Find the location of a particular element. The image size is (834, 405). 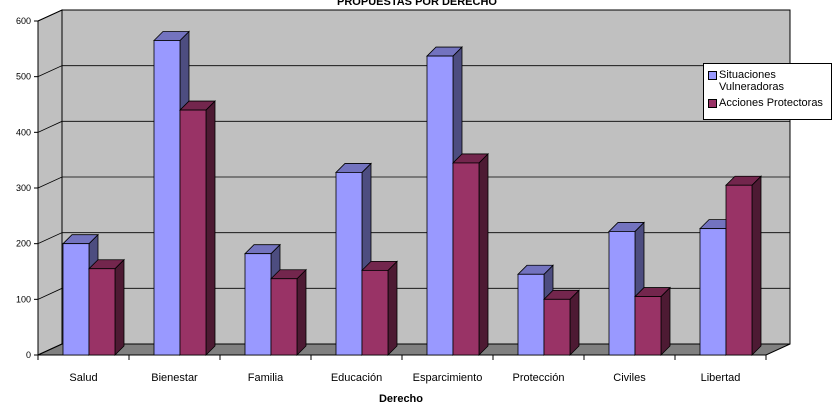

y-tick-label: 300 is located at coordinates (23, 188).